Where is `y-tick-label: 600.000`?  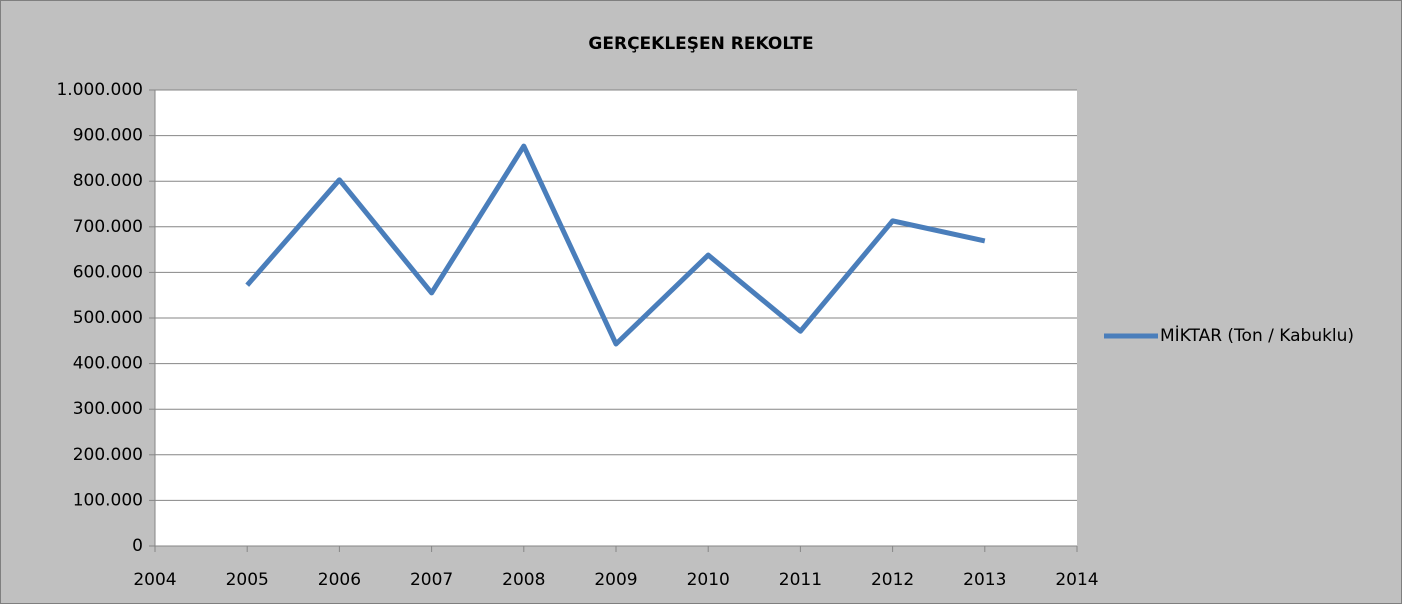 y-tick-label: 600.000 is located at coordinates (108, 272).